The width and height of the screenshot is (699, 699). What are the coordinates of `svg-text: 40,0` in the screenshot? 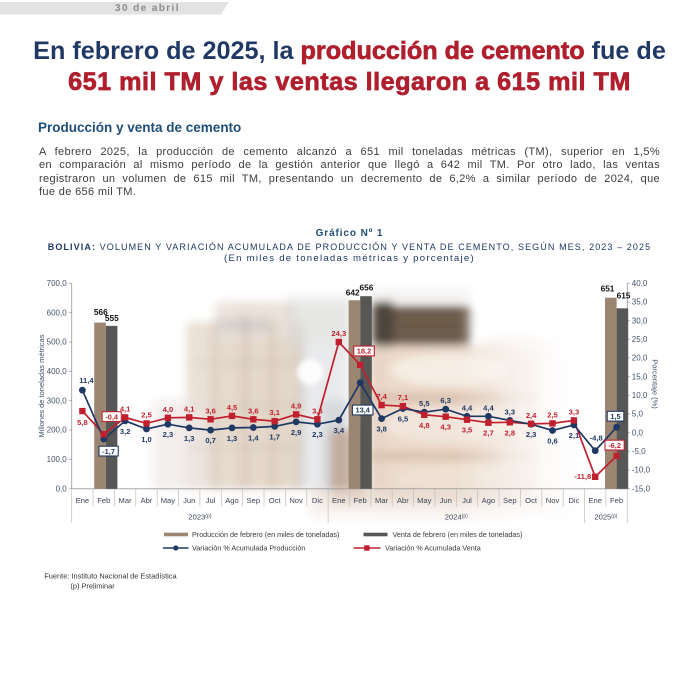 It's located at (640, 283).